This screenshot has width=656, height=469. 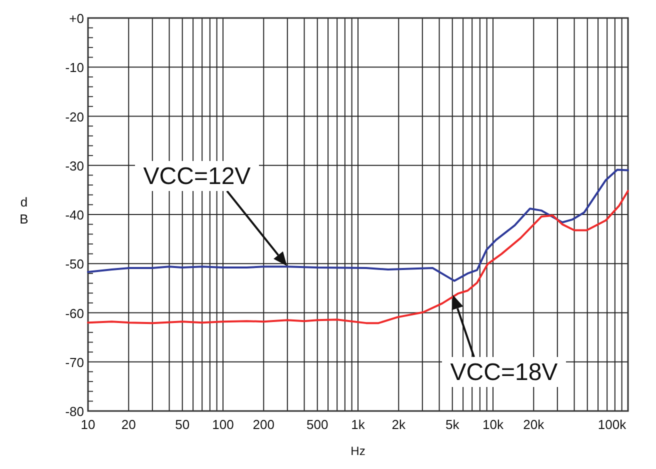 I want to click on x-tick-label: 20k, so click(x=534, y=424).